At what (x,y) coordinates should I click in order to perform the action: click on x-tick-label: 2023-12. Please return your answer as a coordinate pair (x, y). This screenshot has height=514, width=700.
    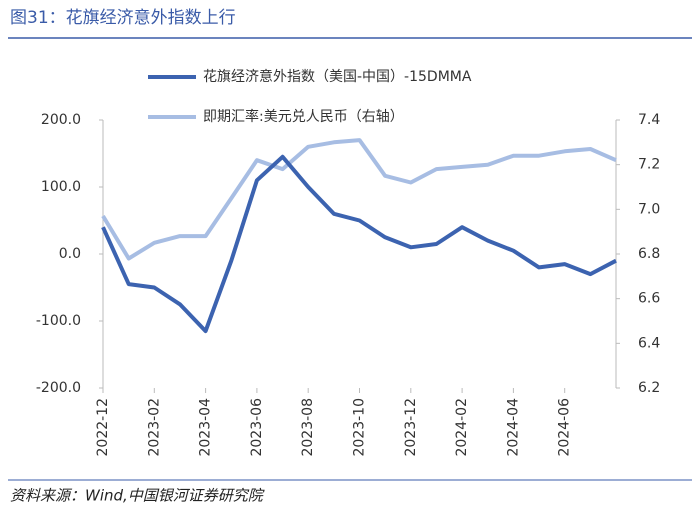
    Looking at the image, I should click on (411, 427).